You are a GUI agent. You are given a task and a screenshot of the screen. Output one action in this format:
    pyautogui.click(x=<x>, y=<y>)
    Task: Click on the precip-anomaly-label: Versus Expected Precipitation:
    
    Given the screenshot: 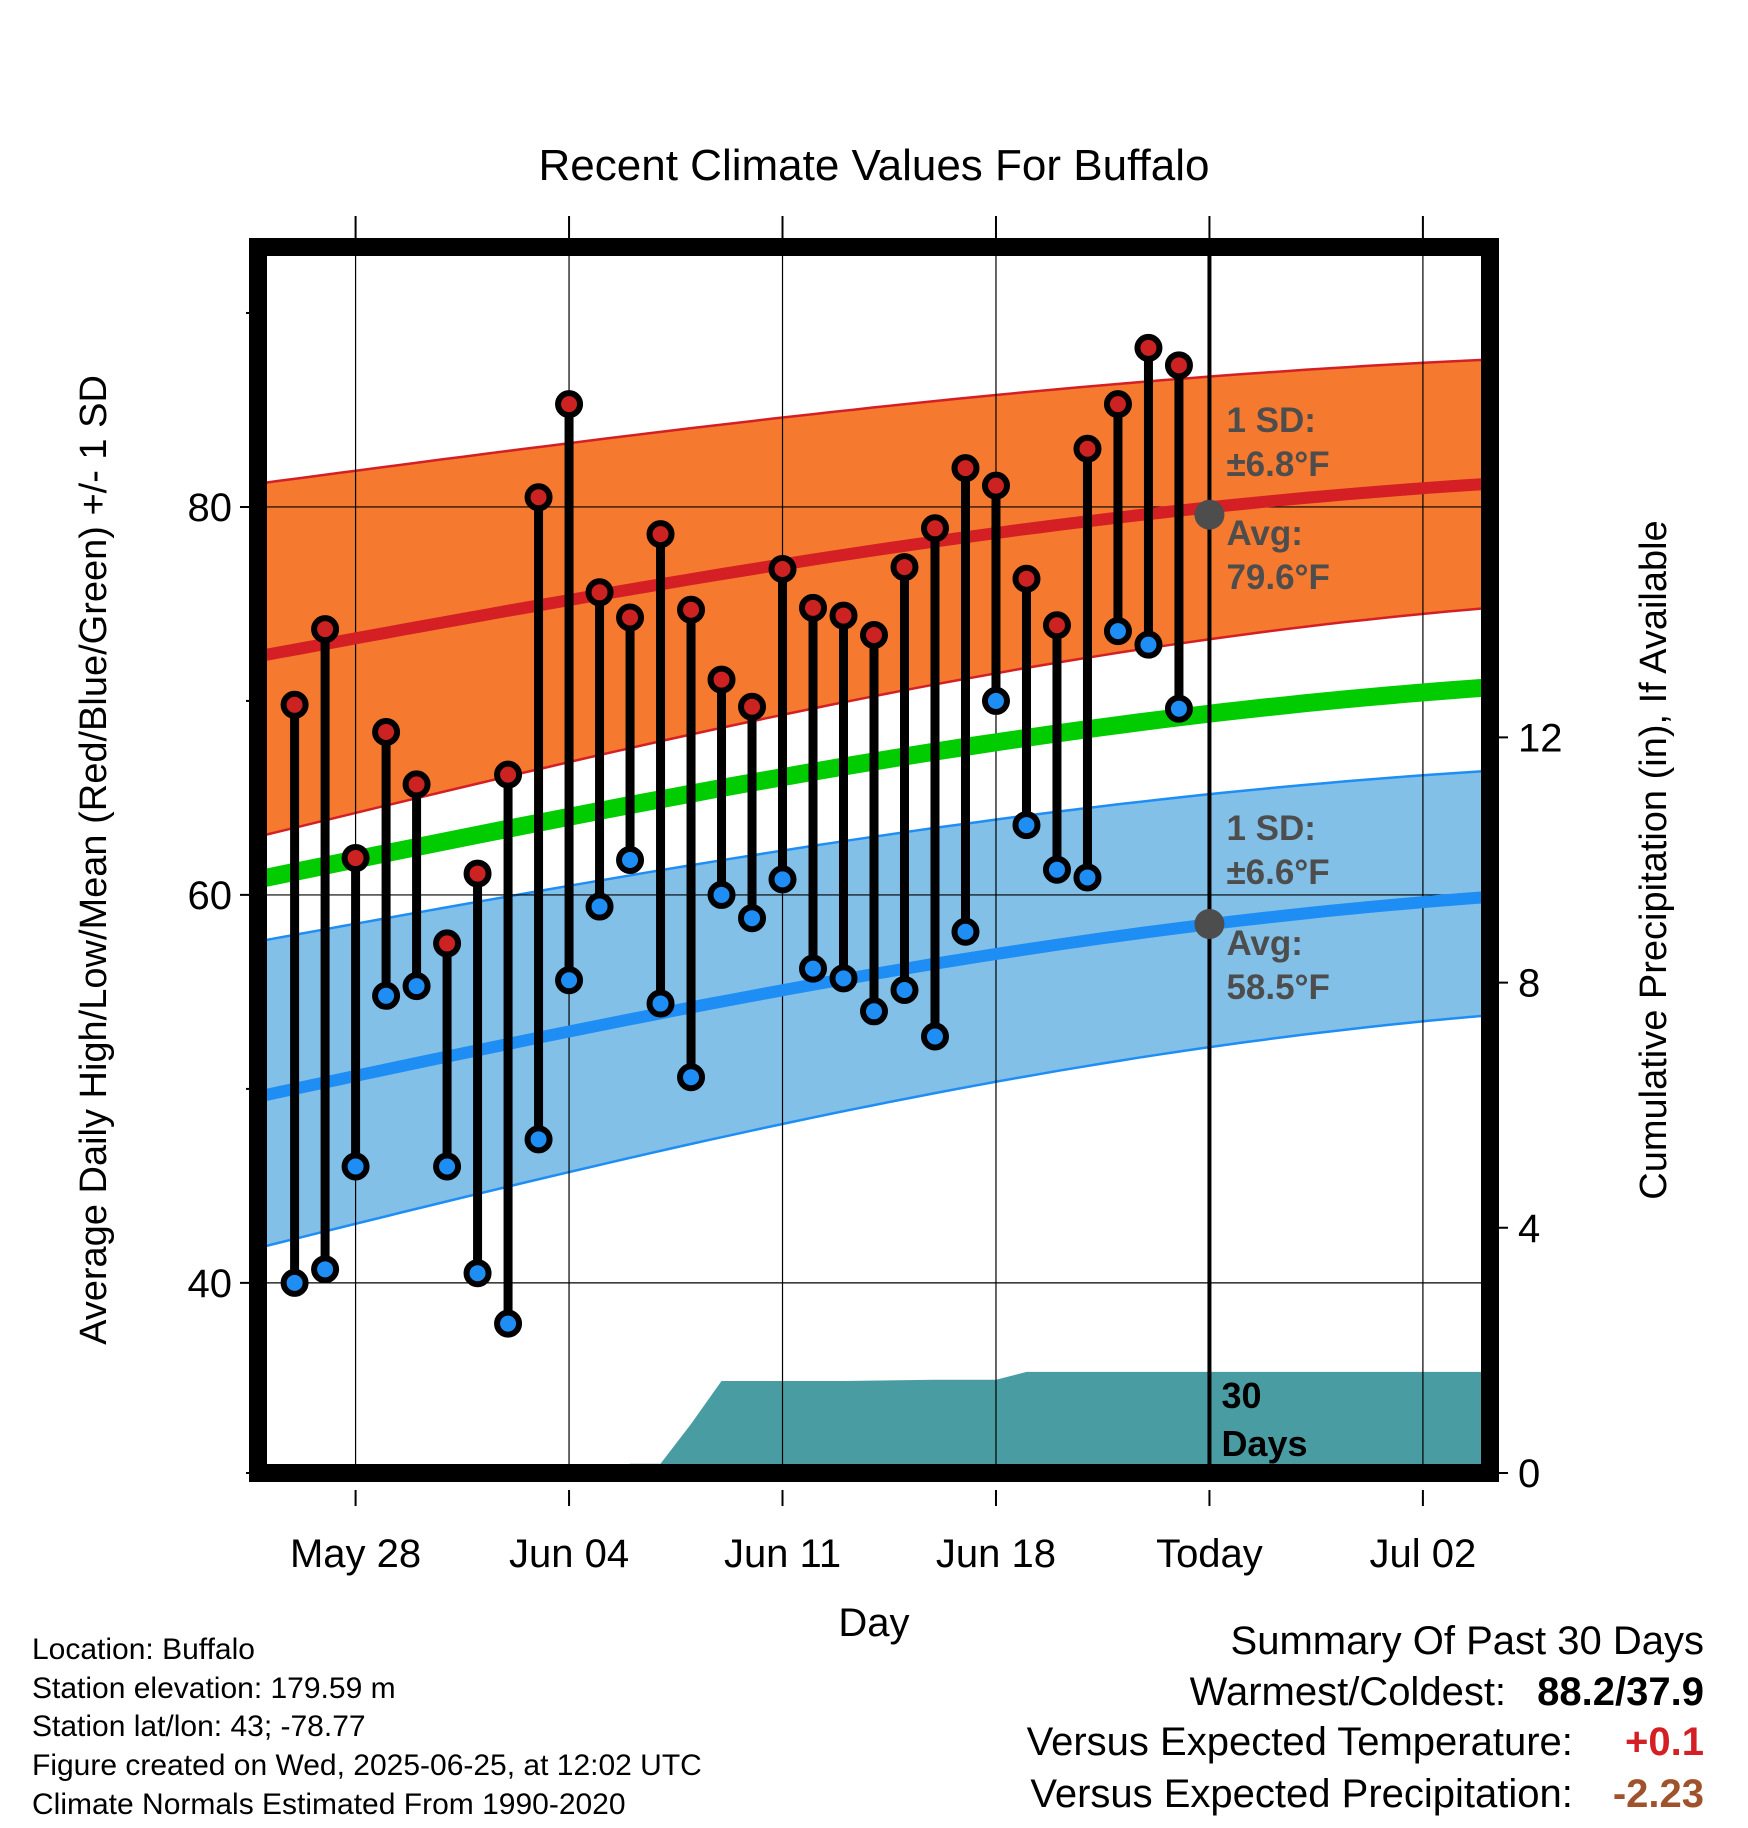 What is the action you would take?
    pyautogui.click(x=1301, y=1794)
    